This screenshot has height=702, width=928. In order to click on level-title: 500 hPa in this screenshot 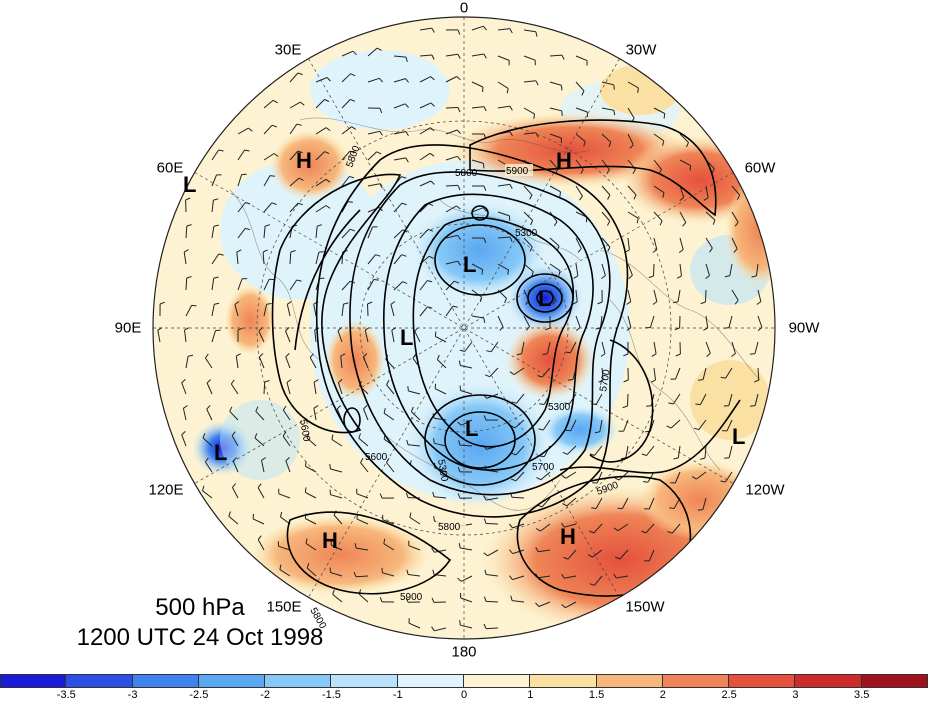, I will do `click(200, 607)`.